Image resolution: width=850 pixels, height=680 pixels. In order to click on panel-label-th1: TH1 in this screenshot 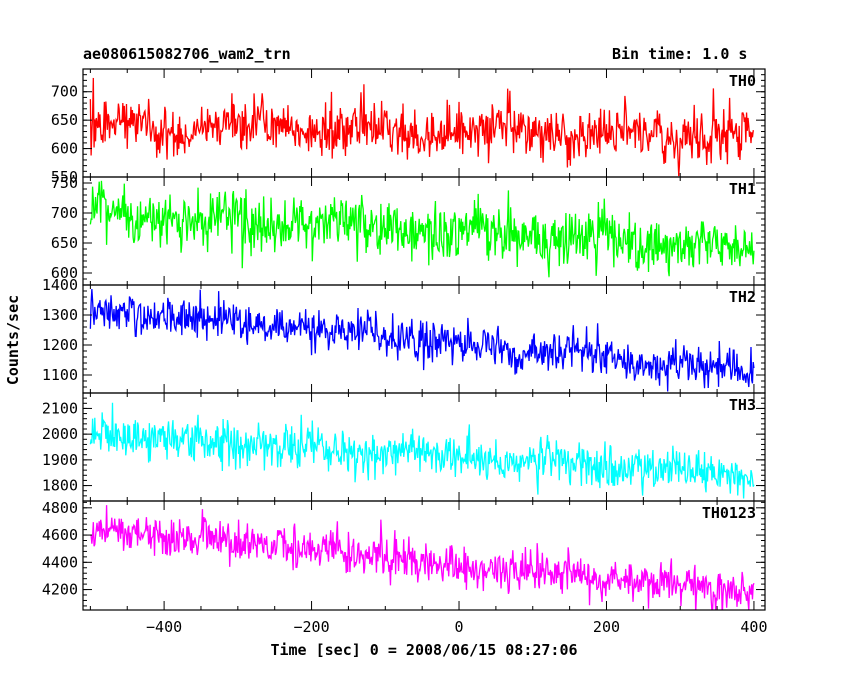, I will do `click(742, 189)`.